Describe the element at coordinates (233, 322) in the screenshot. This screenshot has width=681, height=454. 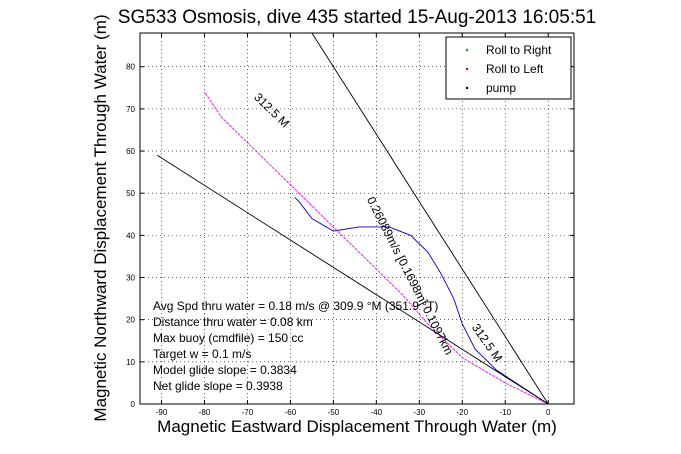
I see `stat-line: Distance thru water = 0.08 km` at that location.